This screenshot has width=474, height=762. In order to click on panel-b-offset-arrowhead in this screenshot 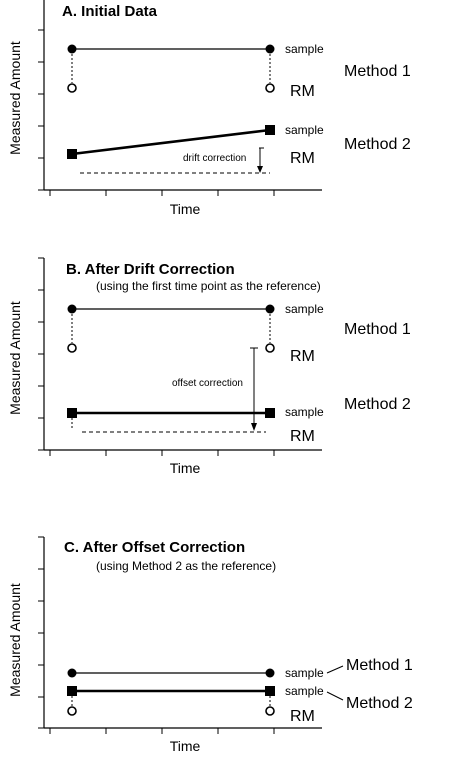, I will do `click(254, 427)`.